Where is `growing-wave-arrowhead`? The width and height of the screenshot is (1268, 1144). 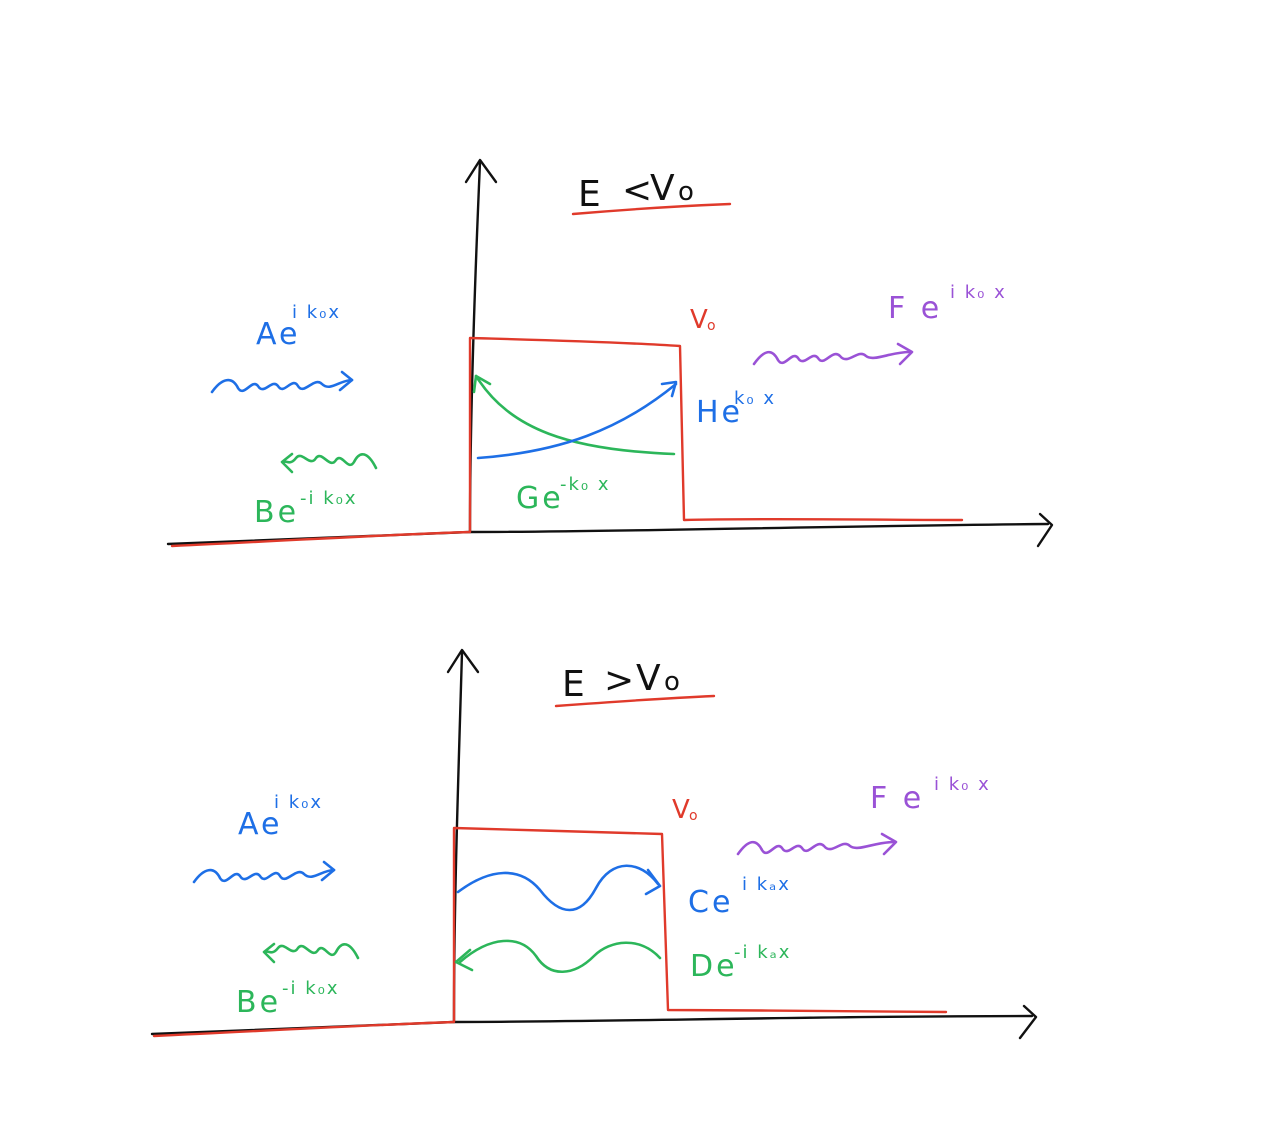 growing-wave-arrowhead is located at coordinates (669, 389).